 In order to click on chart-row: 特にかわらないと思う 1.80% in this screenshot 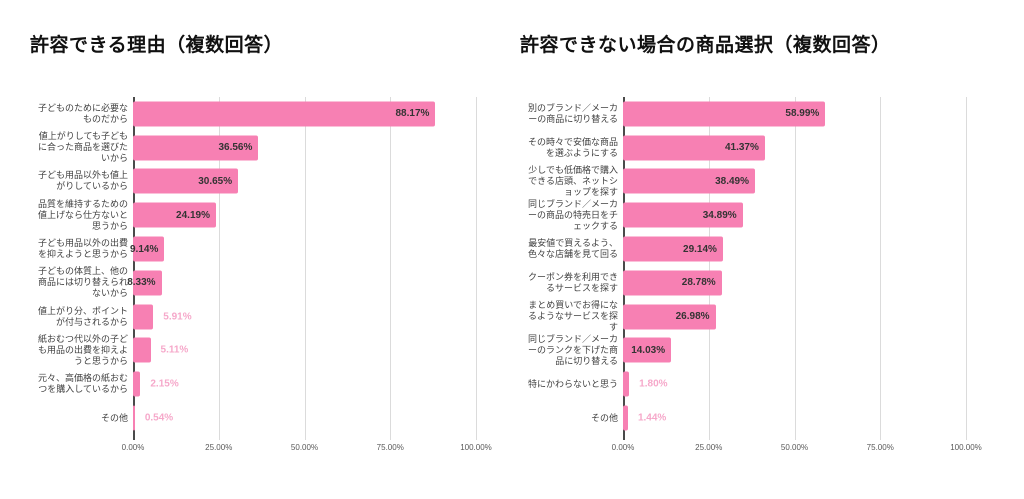, I will do `click(743, 384)`.